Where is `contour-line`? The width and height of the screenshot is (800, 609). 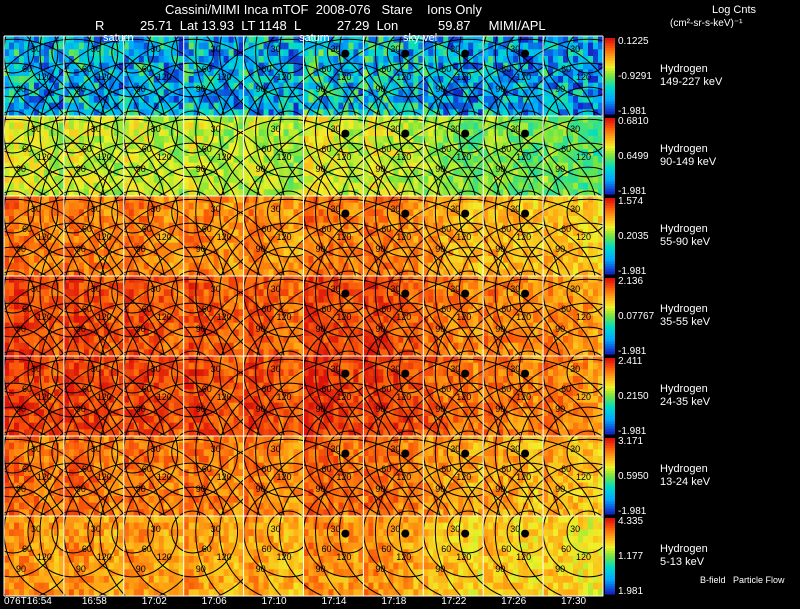 contour-line is located at coordinates (17, 212).